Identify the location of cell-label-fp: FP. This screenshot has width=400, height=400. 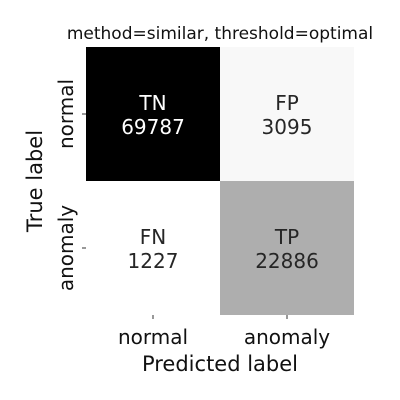
(287, 103).